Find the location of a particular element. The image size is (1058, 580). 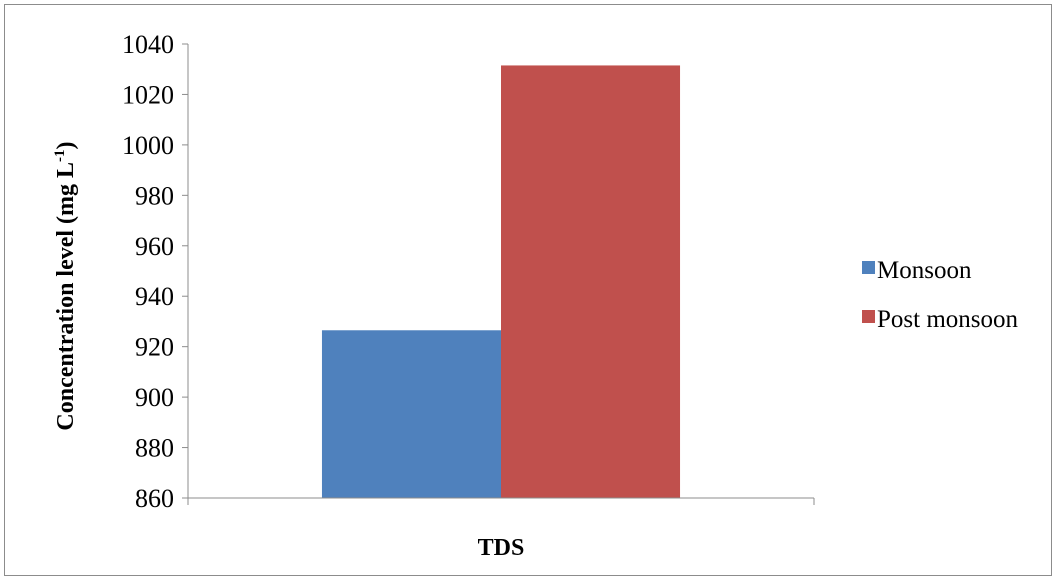

legend-label: Post monsoon is located at coordinates (948, 319).